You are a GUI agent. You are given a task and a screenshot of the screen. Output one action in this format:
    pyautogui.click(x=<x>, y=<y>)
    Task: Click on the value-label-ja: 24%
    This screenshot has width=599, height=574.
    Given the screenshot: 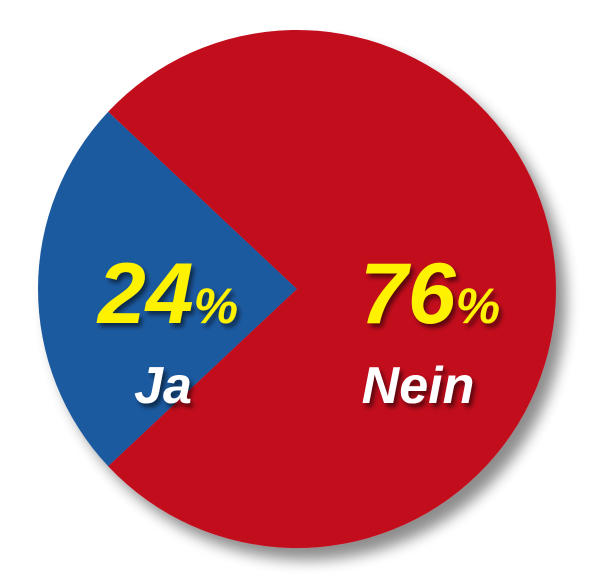 What is the action you would take?
    pyautogui.click(x=167, y=294)
    